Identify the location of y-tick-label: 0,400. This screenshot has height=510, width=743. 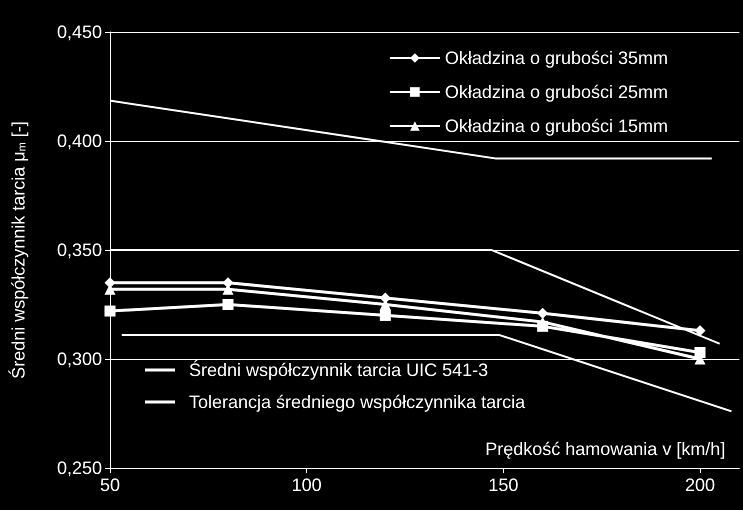
(79, 141).